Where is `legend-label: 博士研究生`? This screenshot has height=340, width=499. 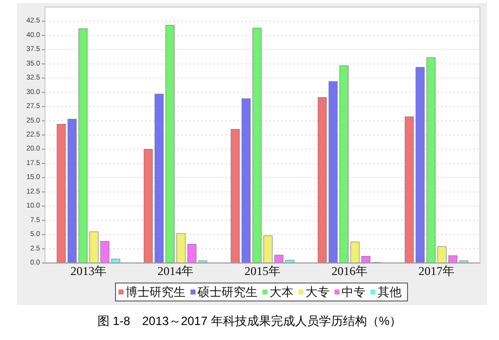 legend-label: 博士研究生 is located at coordinates (156, 292).